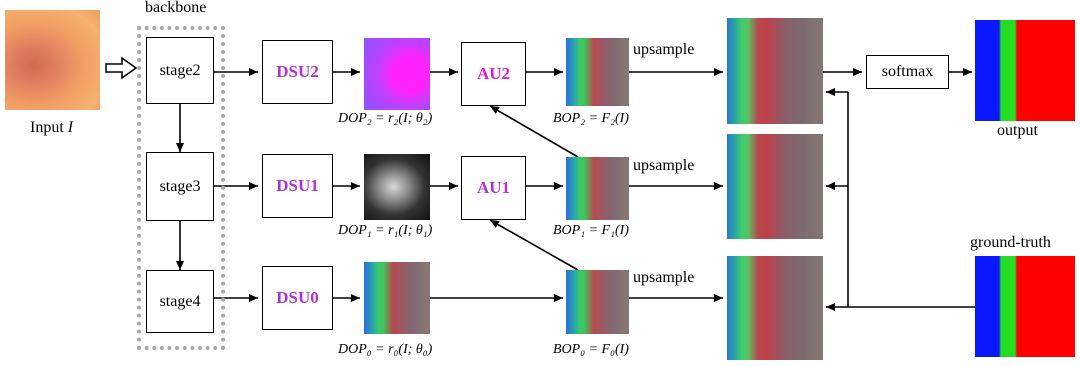 This screenshot has width=1080, height=366. What do you see at coordinates (1025, 306) in the screenshot?
I see `ground-truth-image` at bounding box center [1025, 306].